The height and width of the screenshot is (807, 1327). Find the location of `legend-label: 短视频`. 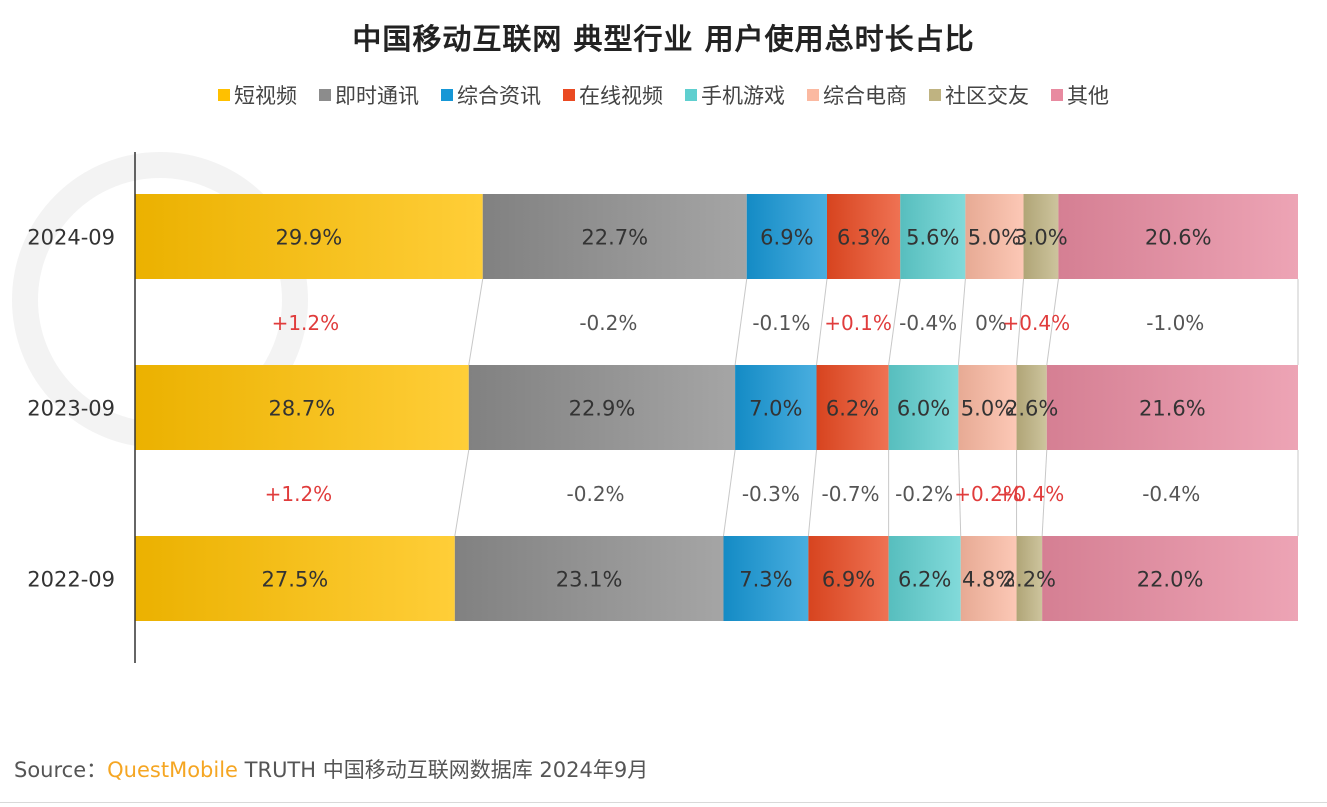

legend-label: 短视频 is located at coordinates (265, 96).